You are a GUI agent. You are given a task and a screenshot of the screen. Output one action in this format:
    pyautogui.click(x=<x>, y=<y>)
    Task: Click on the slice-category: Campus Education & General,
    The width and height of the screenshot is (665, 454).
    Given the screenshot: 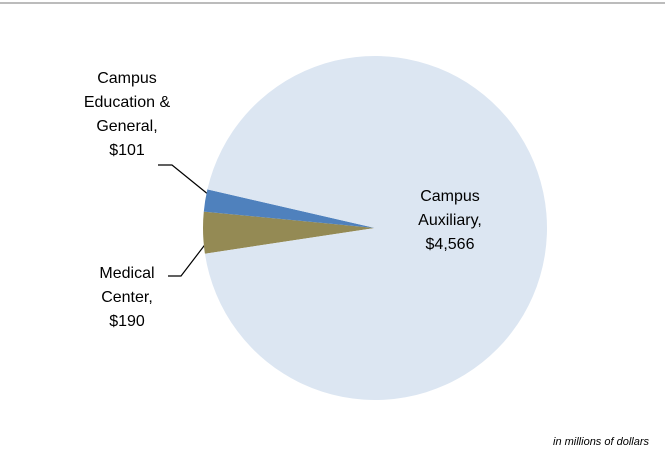 What is the action you would take?
    pyautogui.click(x=127, y=102)
    